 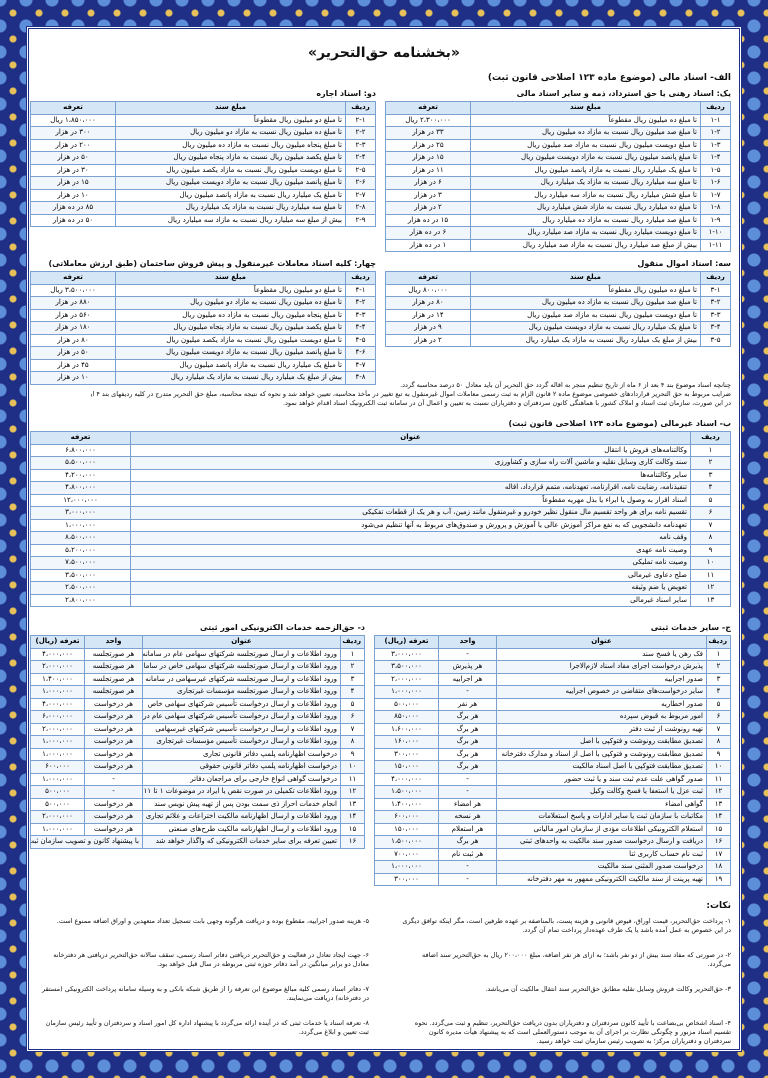 What do you see at coordinates (718, 842) in the screenshot?
I see `table-cell: ۱۶` at bounding box center [718, 842].